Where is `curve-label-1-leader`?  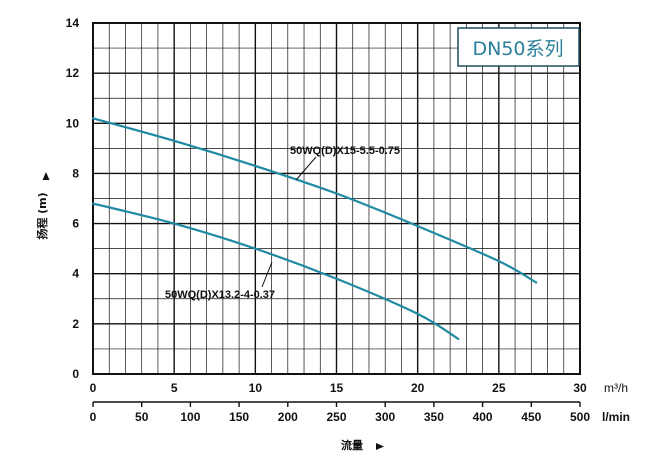 curve-label-1-leader is located at coordinates (306, 168).